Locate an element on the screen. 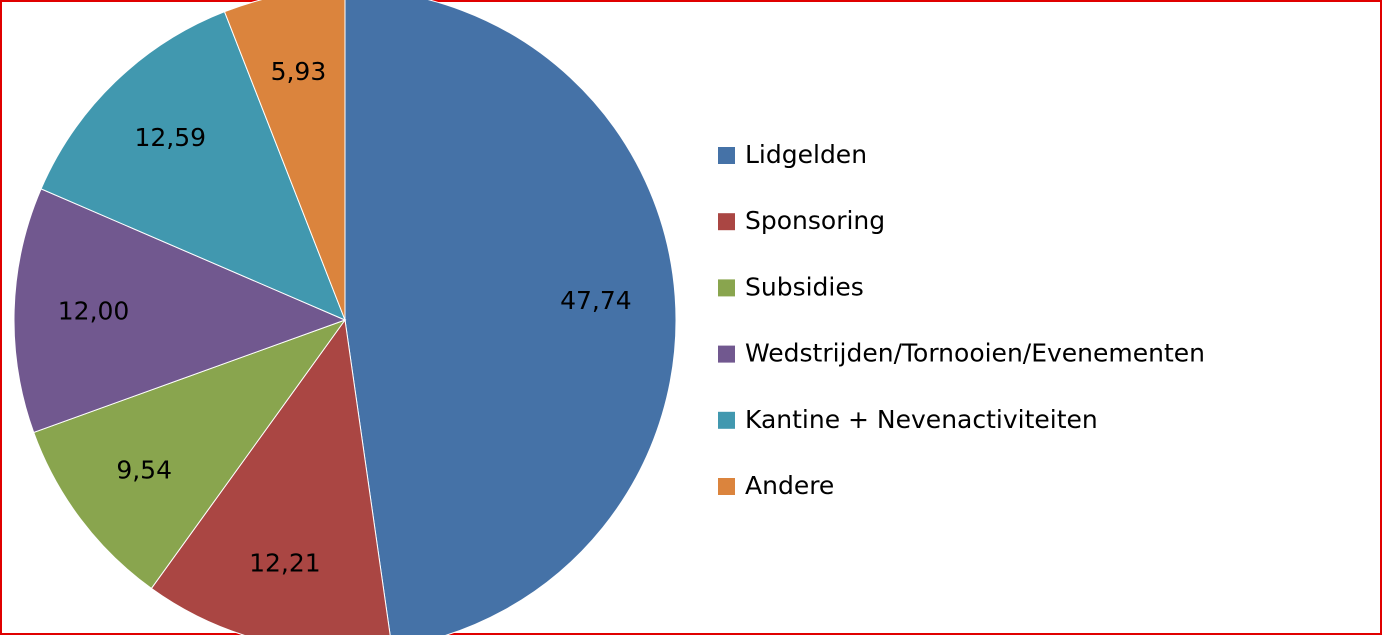 This screenshot has width=1382, height=635. legend-label: Wedstrijden/Tornooien/Evenementen is located at coordinates (975, 353).